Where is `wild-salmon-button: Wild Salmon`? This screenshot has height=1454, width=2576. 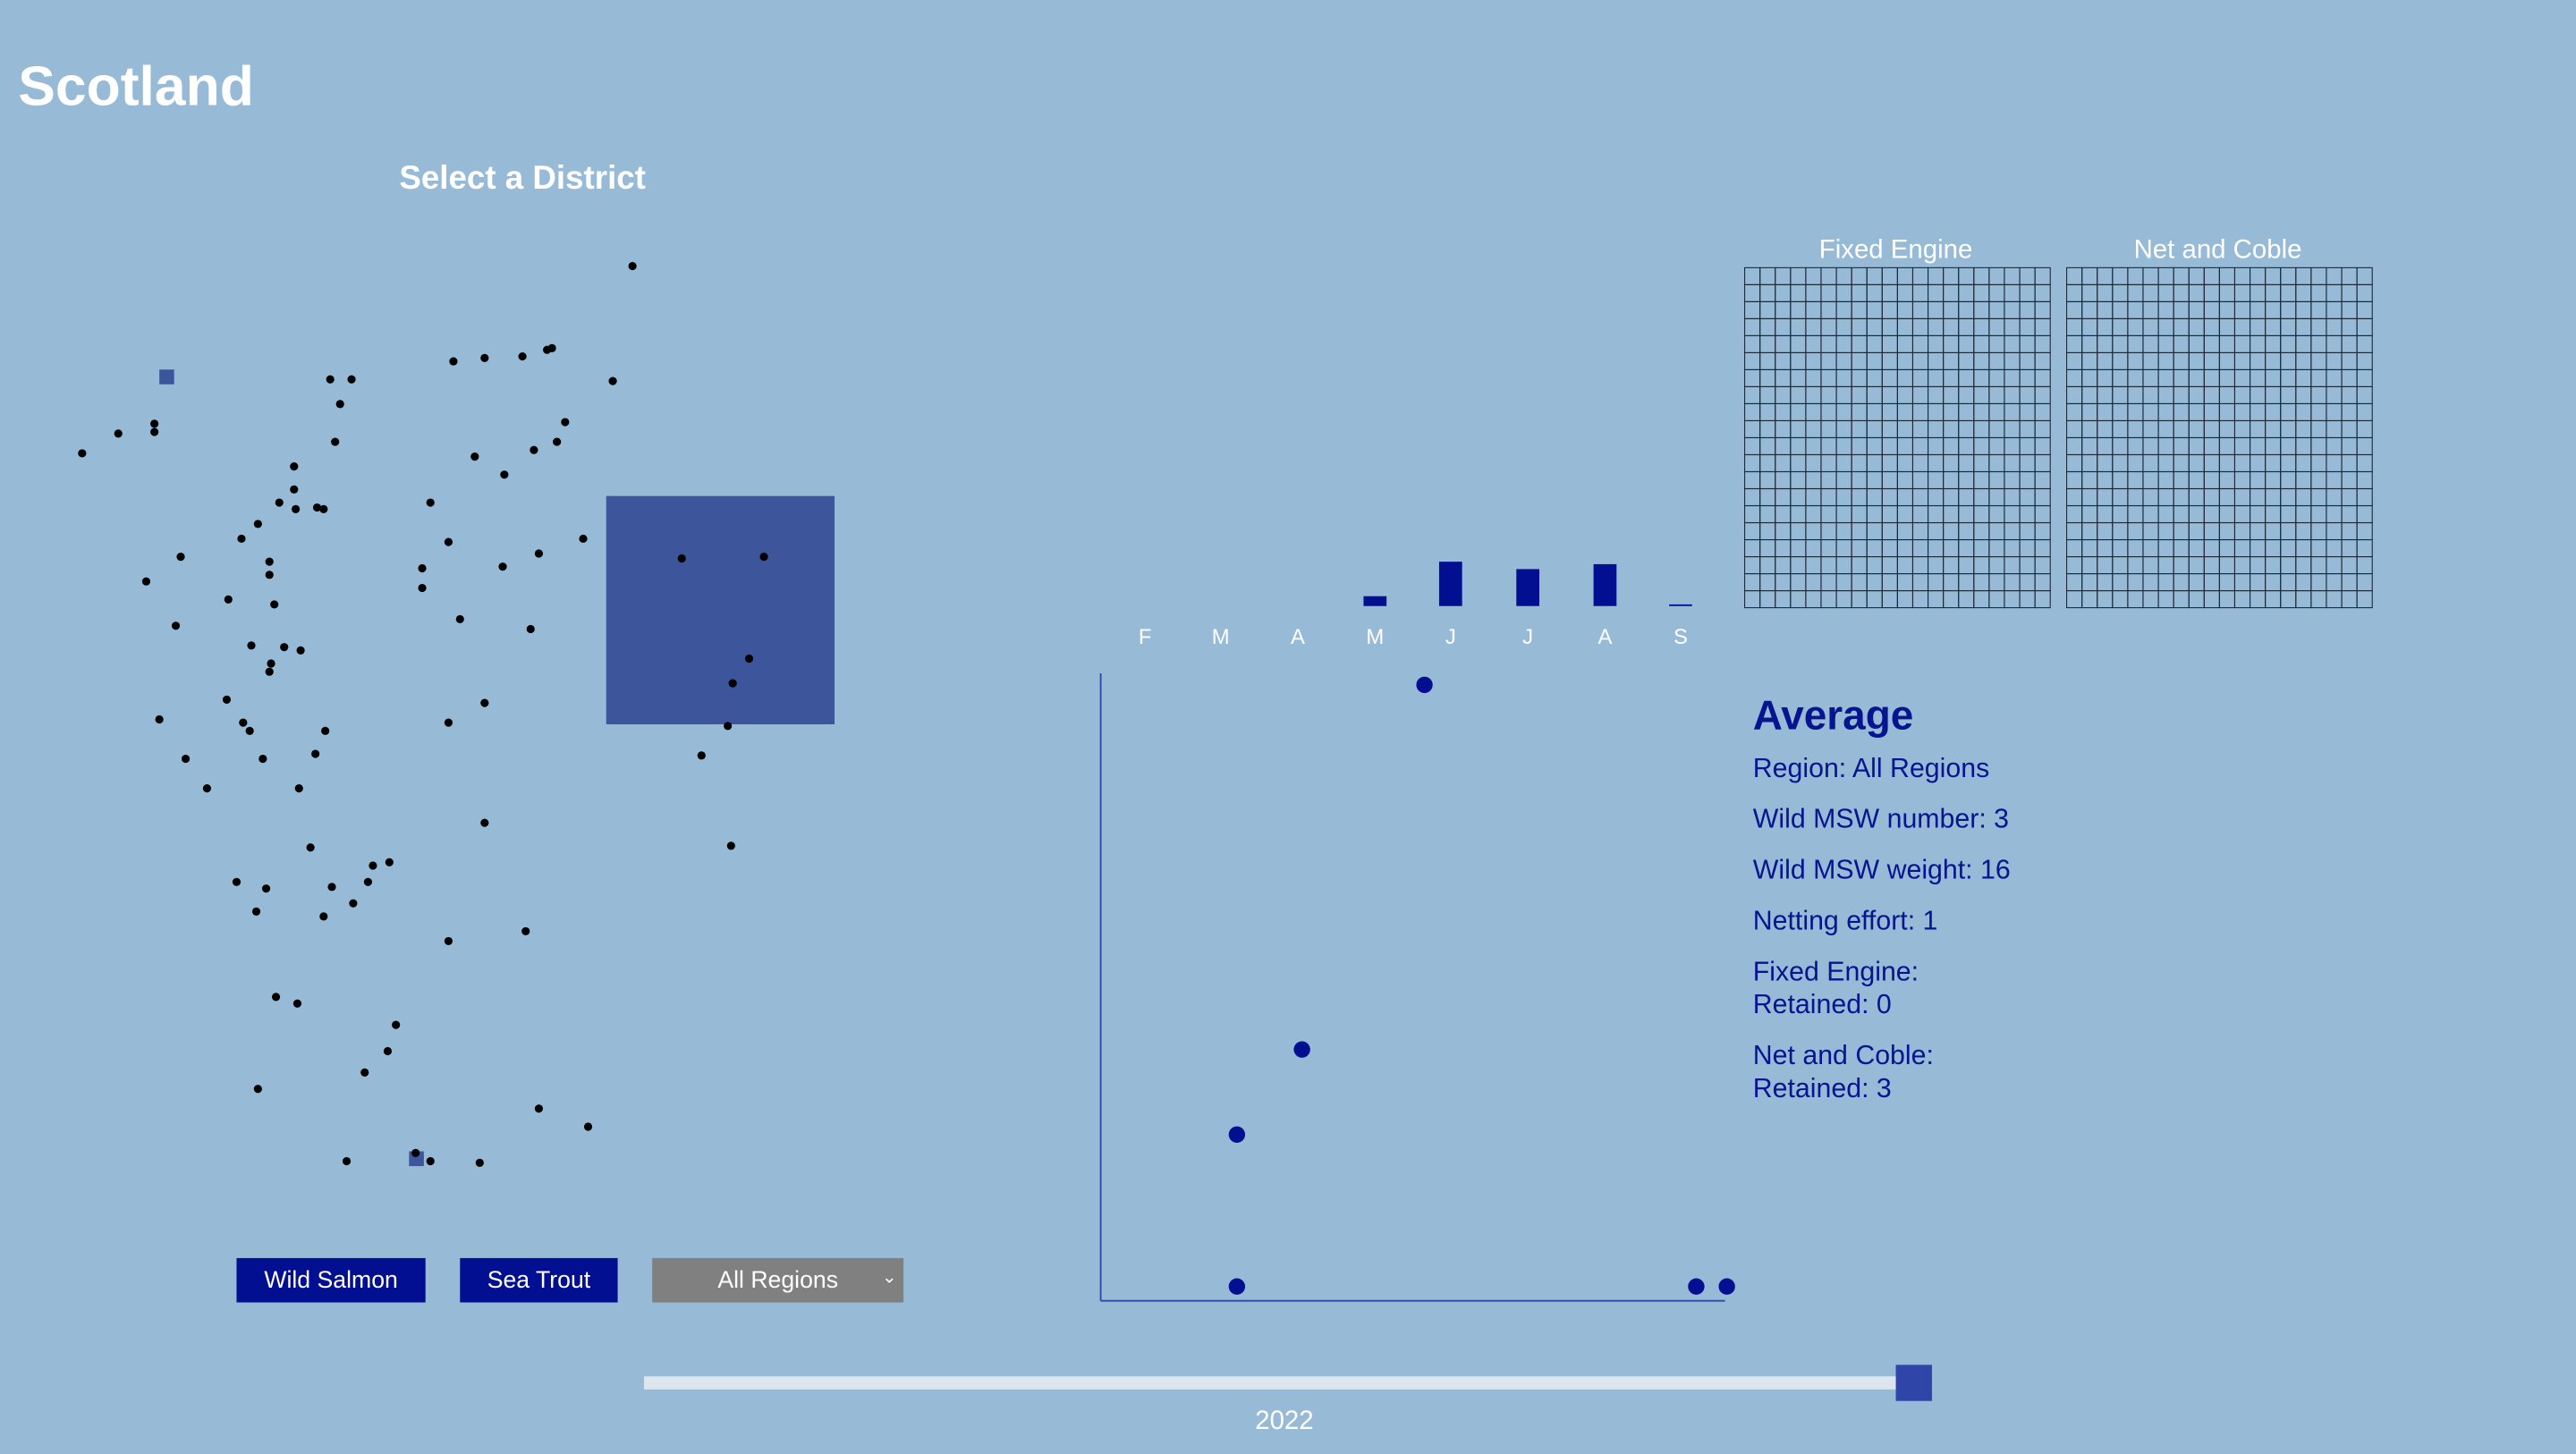
wild-salmon-button: Wild Salmon is located at coordinates (331, 1280).